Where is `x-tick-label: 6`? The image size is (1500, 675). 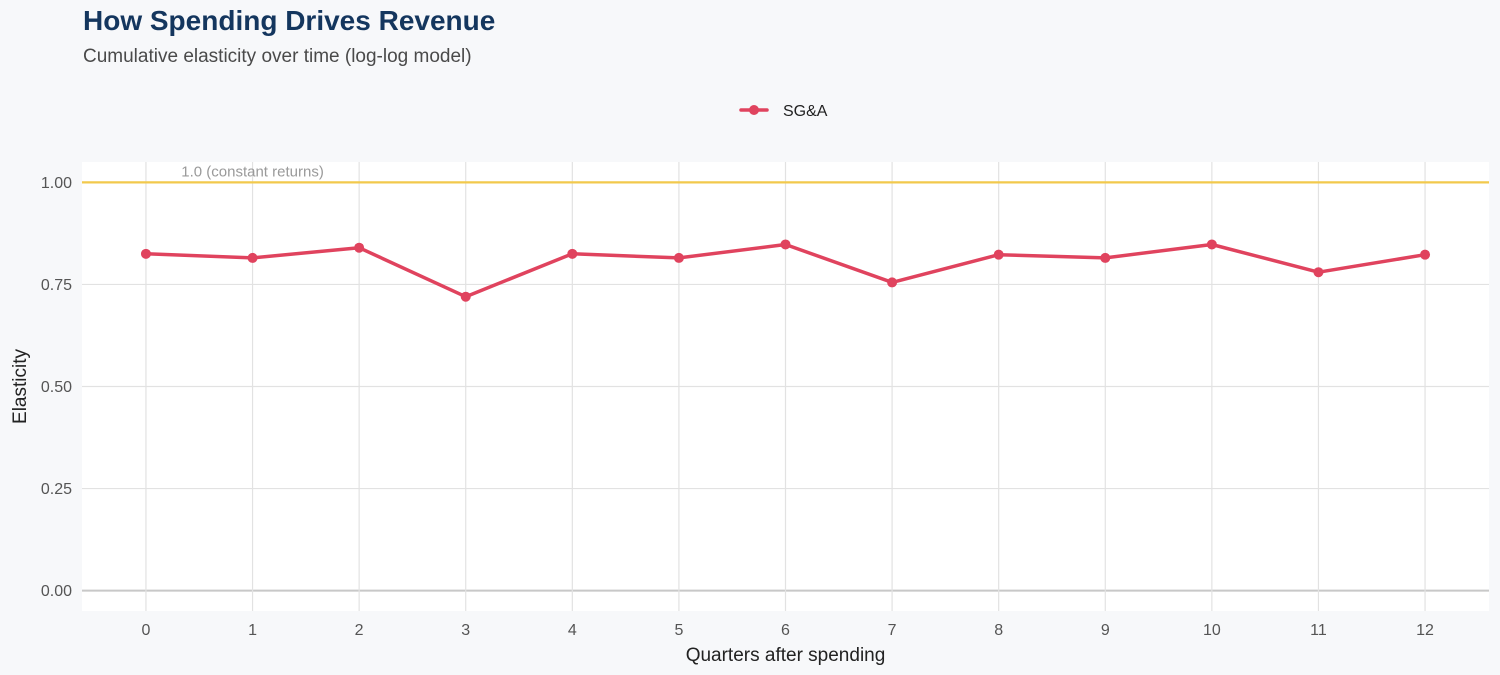 x-tick-label: 6 is located at coordinates (785, 630).